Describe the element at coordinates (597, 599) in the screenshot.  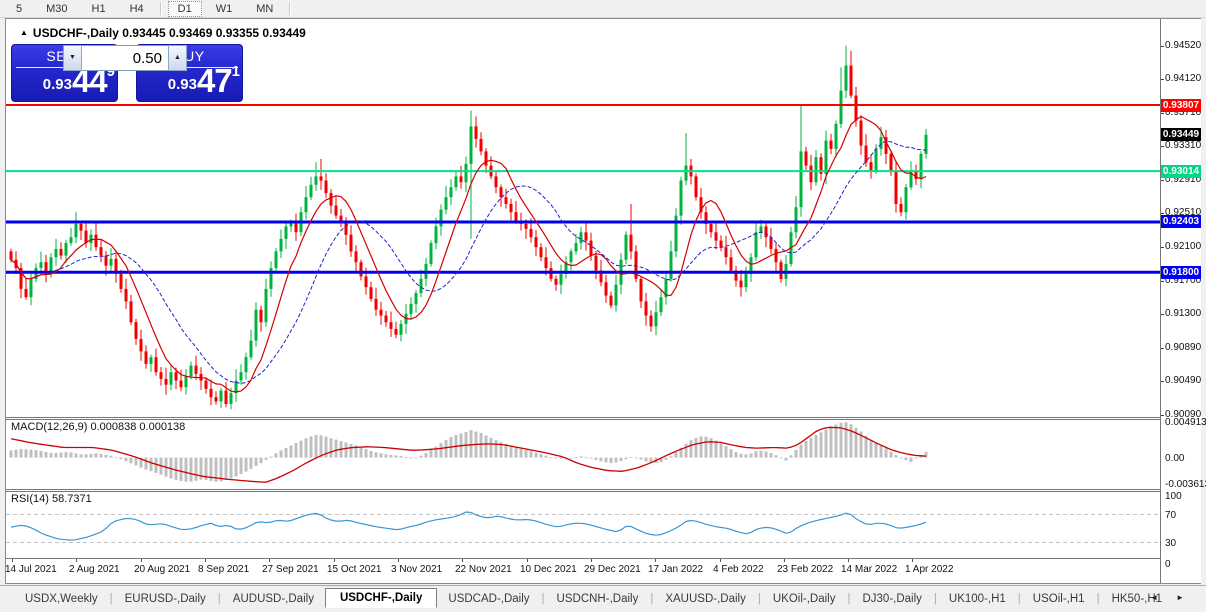
I see `chart-tab-usdcnh-daily: USDCNH-,Daily` at that location.